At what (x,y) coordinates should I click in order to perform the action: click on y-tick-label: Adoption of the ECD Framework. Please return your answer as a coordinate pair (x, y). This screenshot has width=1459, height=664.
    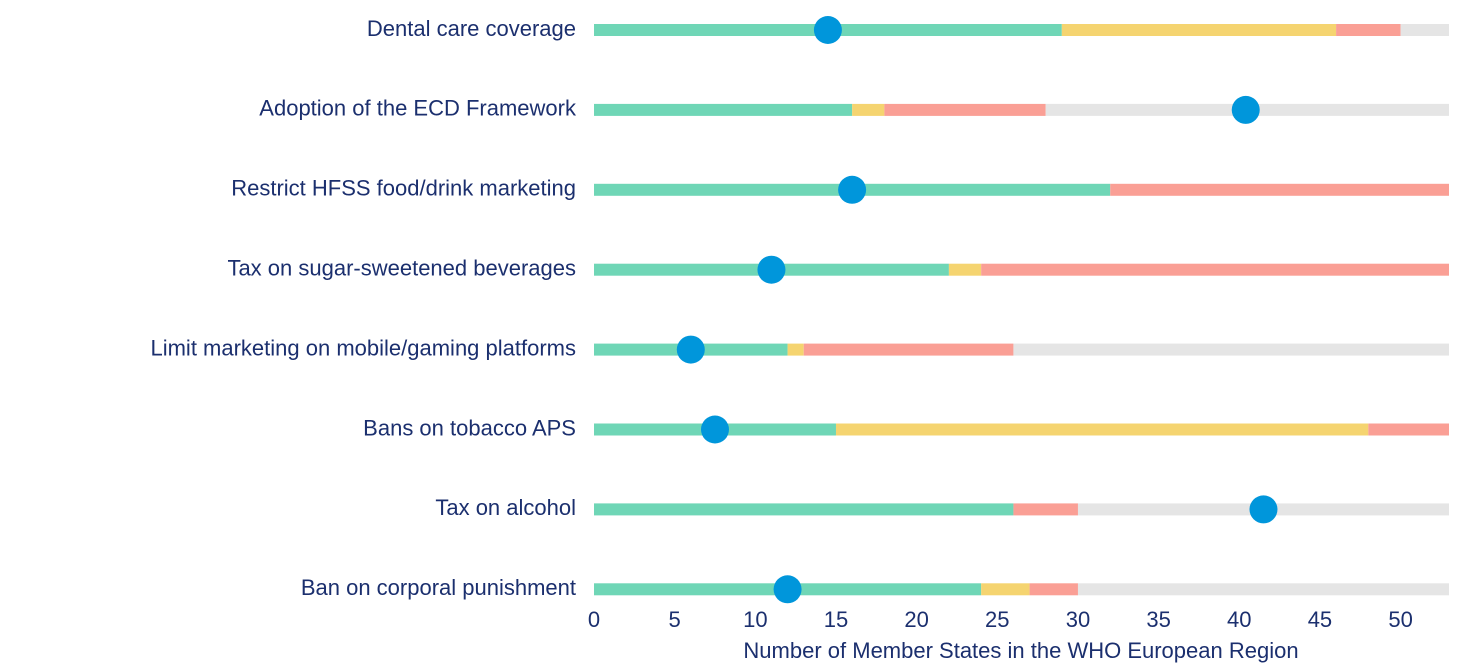
    Looking at the image, I should click on (418, 108).